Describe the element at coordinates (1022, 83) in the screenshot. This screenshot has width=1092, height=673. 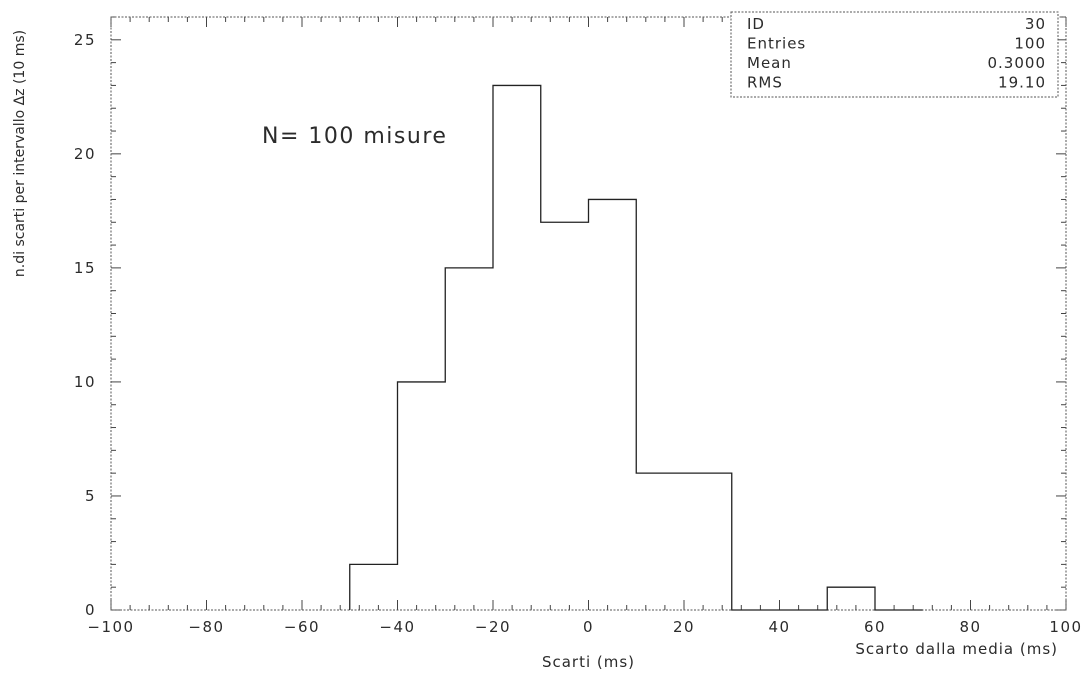
I see `stats-value: 19.10` at that location.